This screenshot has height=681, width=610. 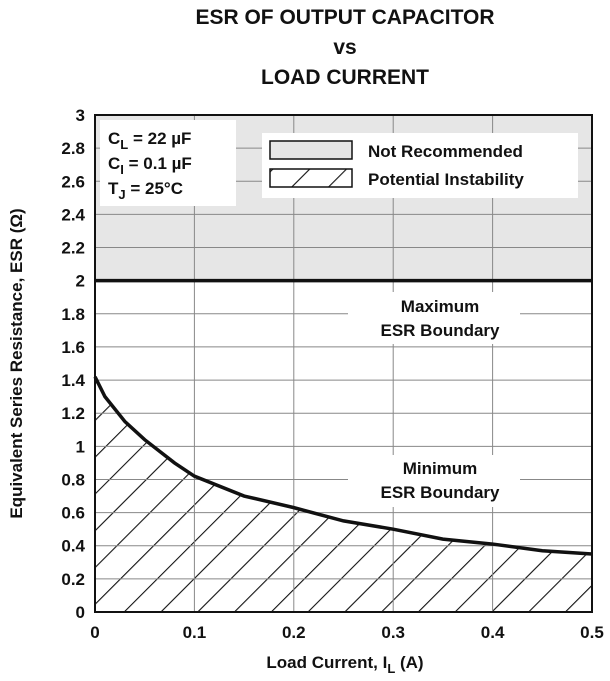 What do you see at coordinates (446, 179) in the screenshot?
I see `legend-label: Potential Instability` at bounding box center [446, 179].